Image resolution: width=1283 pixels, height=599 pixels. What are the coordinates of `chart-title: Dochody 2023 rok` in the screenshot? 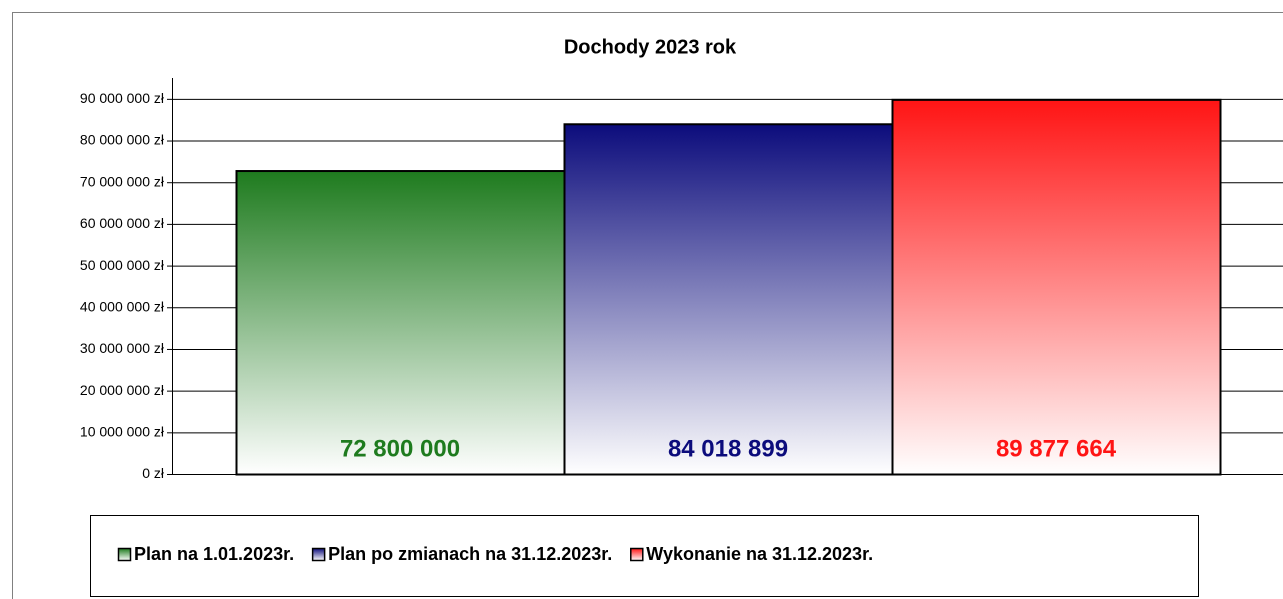 It's located at (650, 47).